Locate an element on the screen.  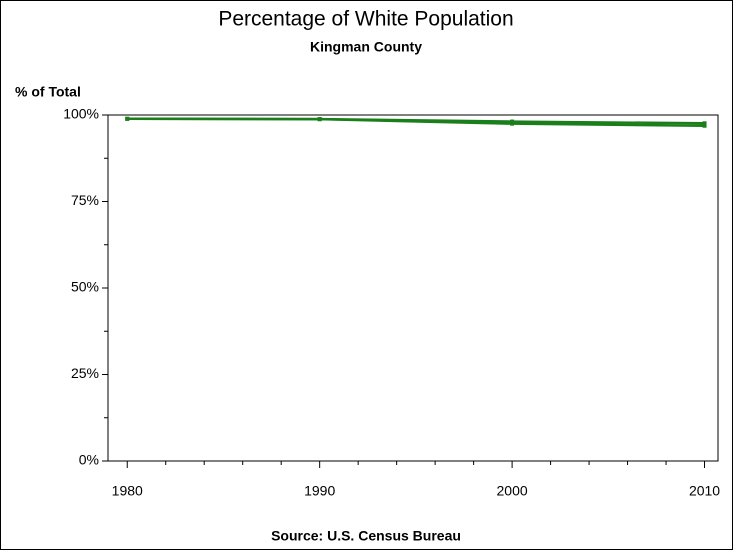
series-line is located at coordinates (416, 122).